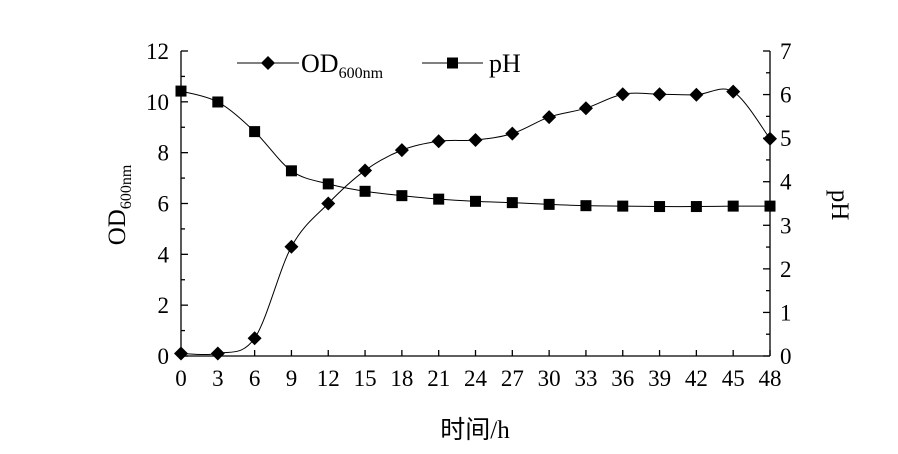 Image resolution: width=898 pixels, height=454 pixels. What do you see at coordinates (786, 95) in the screenshot?
I see `y2-tick-label: 6` at bounding box center [786, 95].